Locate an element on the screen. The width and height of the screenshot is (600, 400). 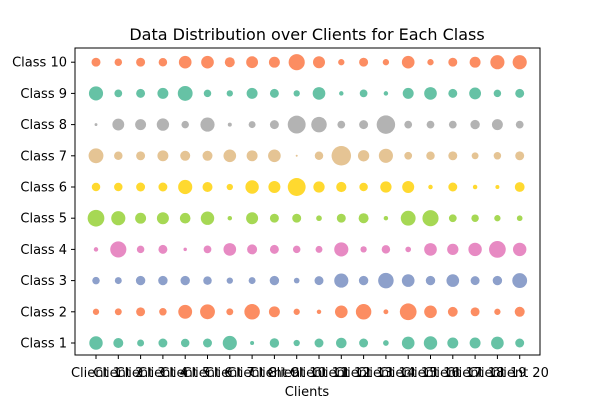
point-class8-client19 is located at coordinates (497, 125).